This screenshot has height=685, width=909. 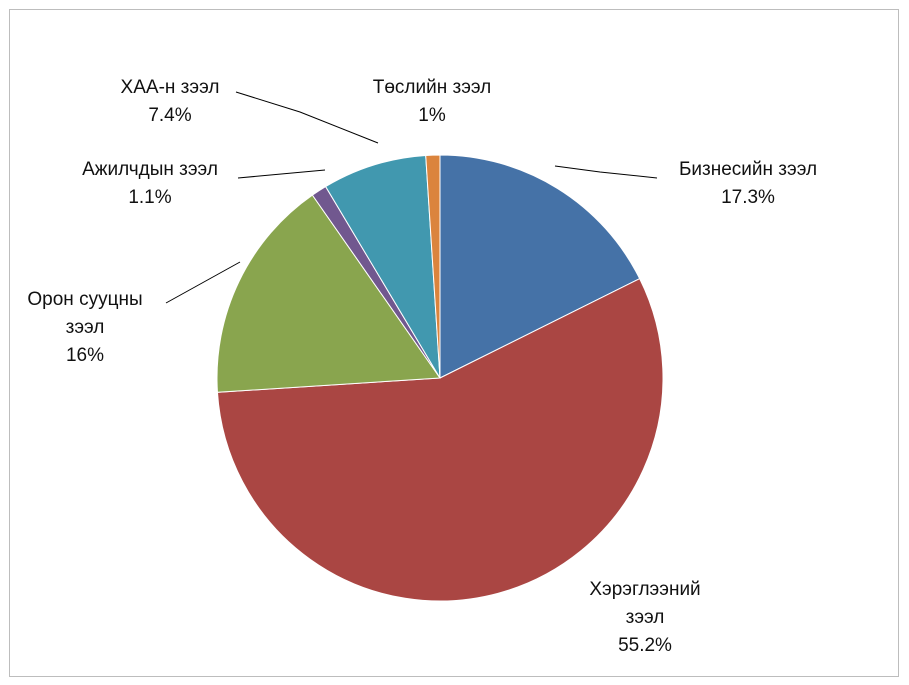 What do you see at coordinates (432, 102) in the screenshot?
I see `data-label: Төслийн зээл 1%` at bounding box center [432, 102].